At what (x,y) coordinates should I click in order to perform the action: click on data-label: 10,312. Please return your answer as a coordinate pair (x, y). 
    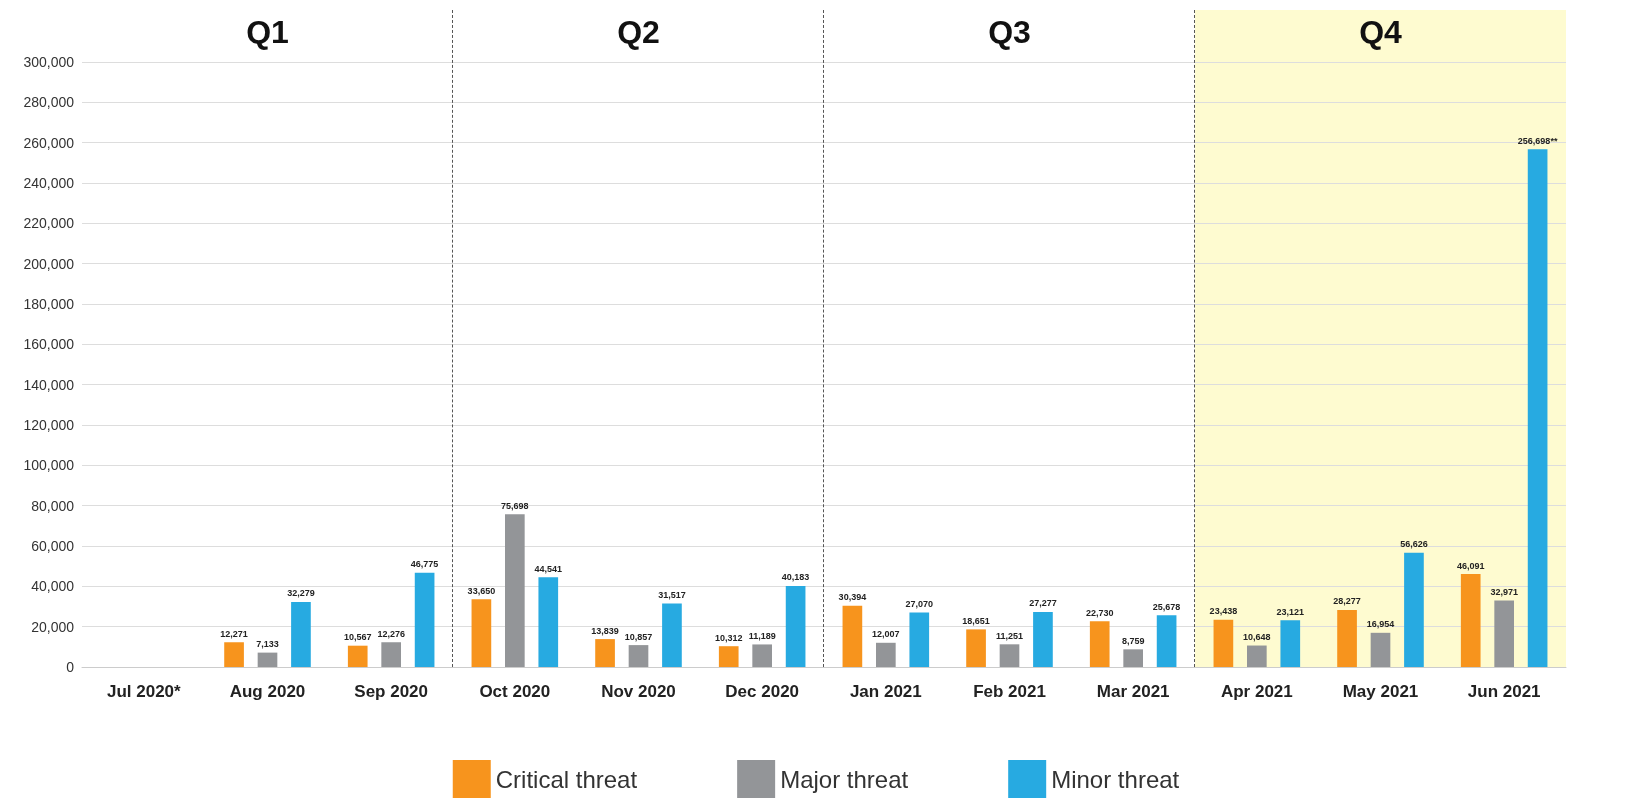
    Looking at the image, I should click on (728, 637).